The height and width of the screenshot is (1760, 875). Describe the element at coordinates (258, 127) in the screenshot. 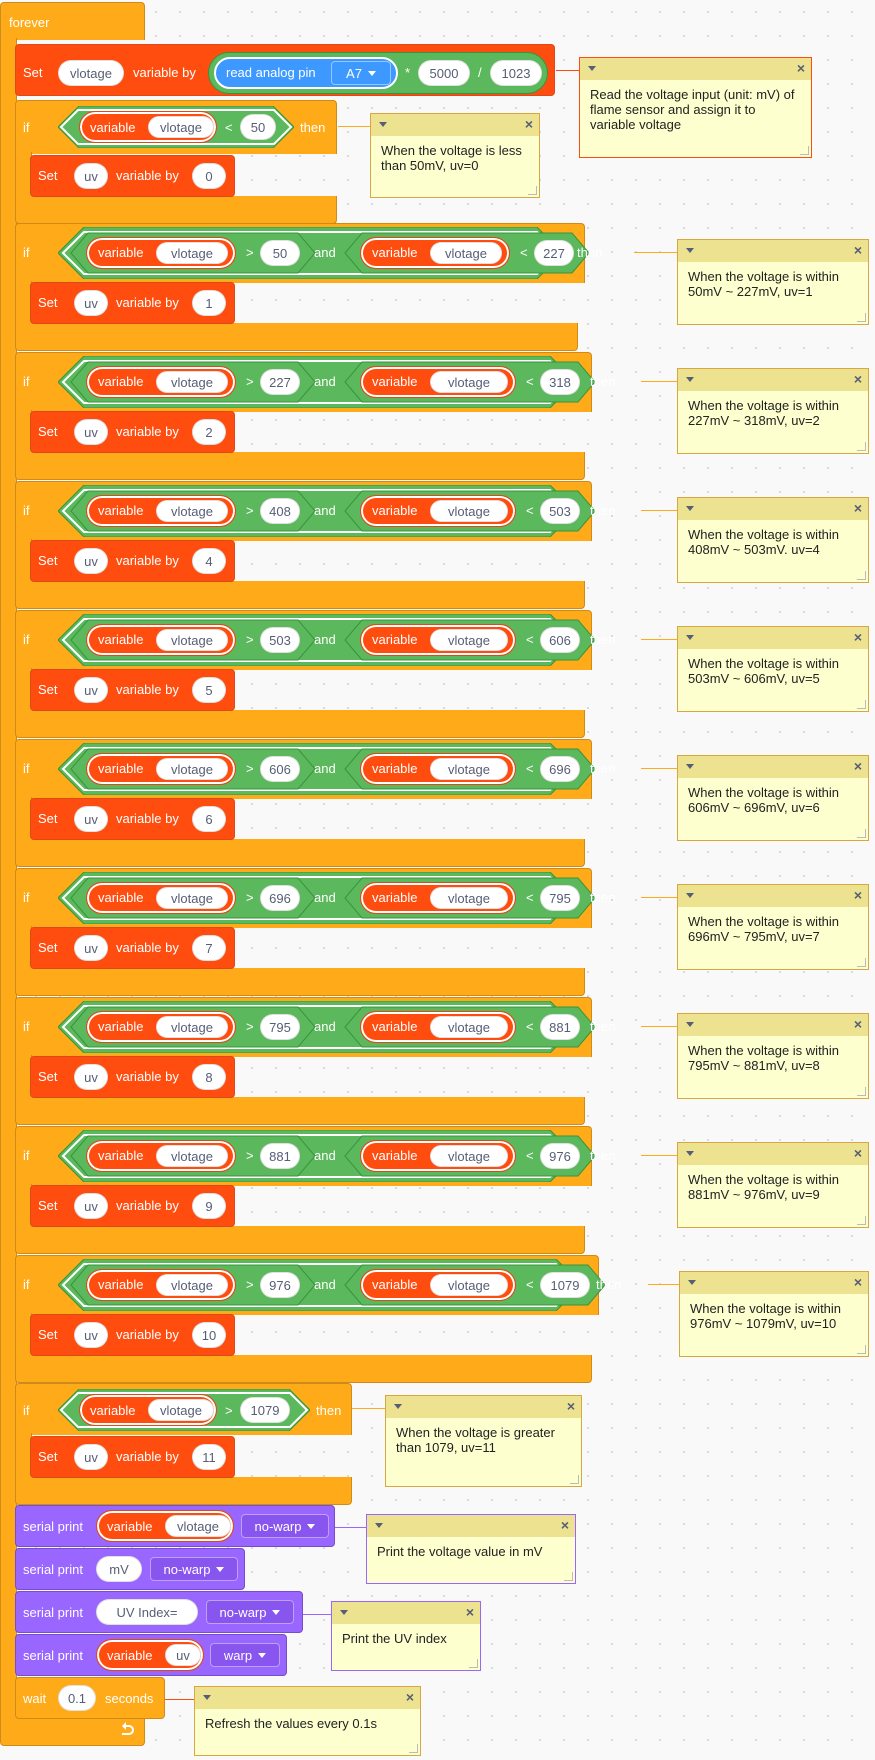

I see `threshold-field: 50` at that location.